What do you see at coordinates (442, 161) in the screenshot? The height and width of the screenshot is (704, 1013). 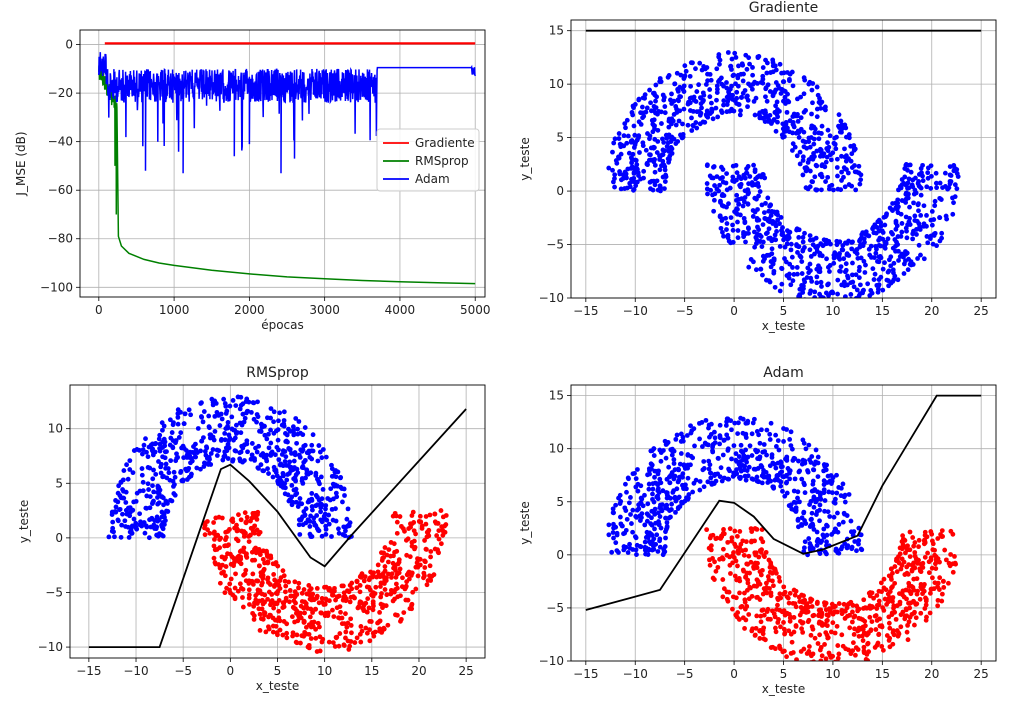 I see `legend-label-rmsprop: RMSprop` at bounding box center [442, 161].